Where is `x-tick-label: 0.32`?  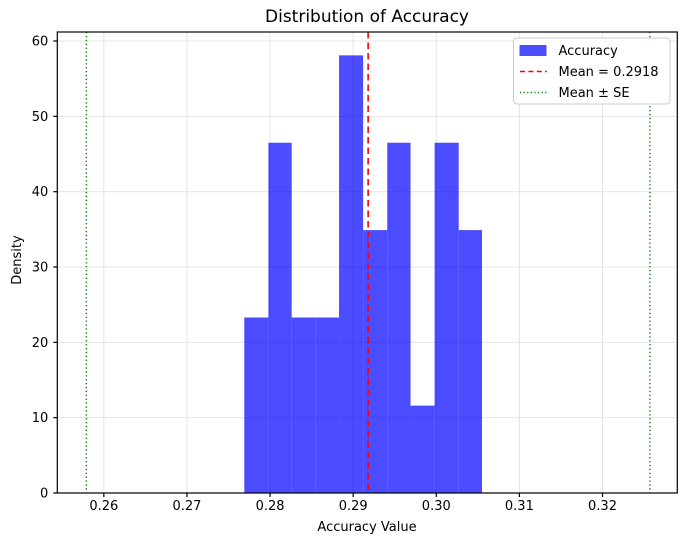
x-tick-label: 0.32 is located at coordinates (602, 506).